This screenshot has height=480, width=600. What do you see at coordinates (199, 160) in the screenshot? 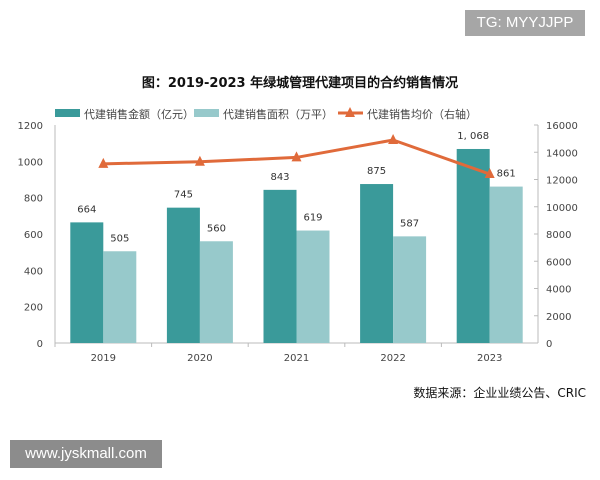
I see `price-marker-2020` at bounding box center [199, 160].